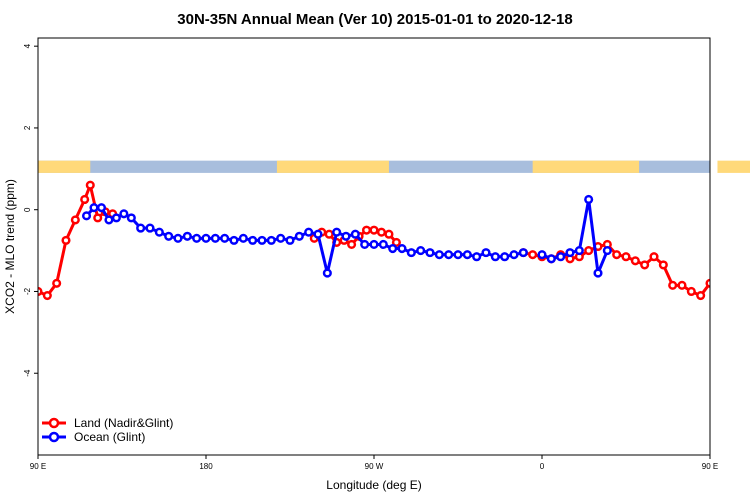 This screenshot has width=750, height=500. I want to click on legend-item: Ocean (Glint), so click(93, 437).